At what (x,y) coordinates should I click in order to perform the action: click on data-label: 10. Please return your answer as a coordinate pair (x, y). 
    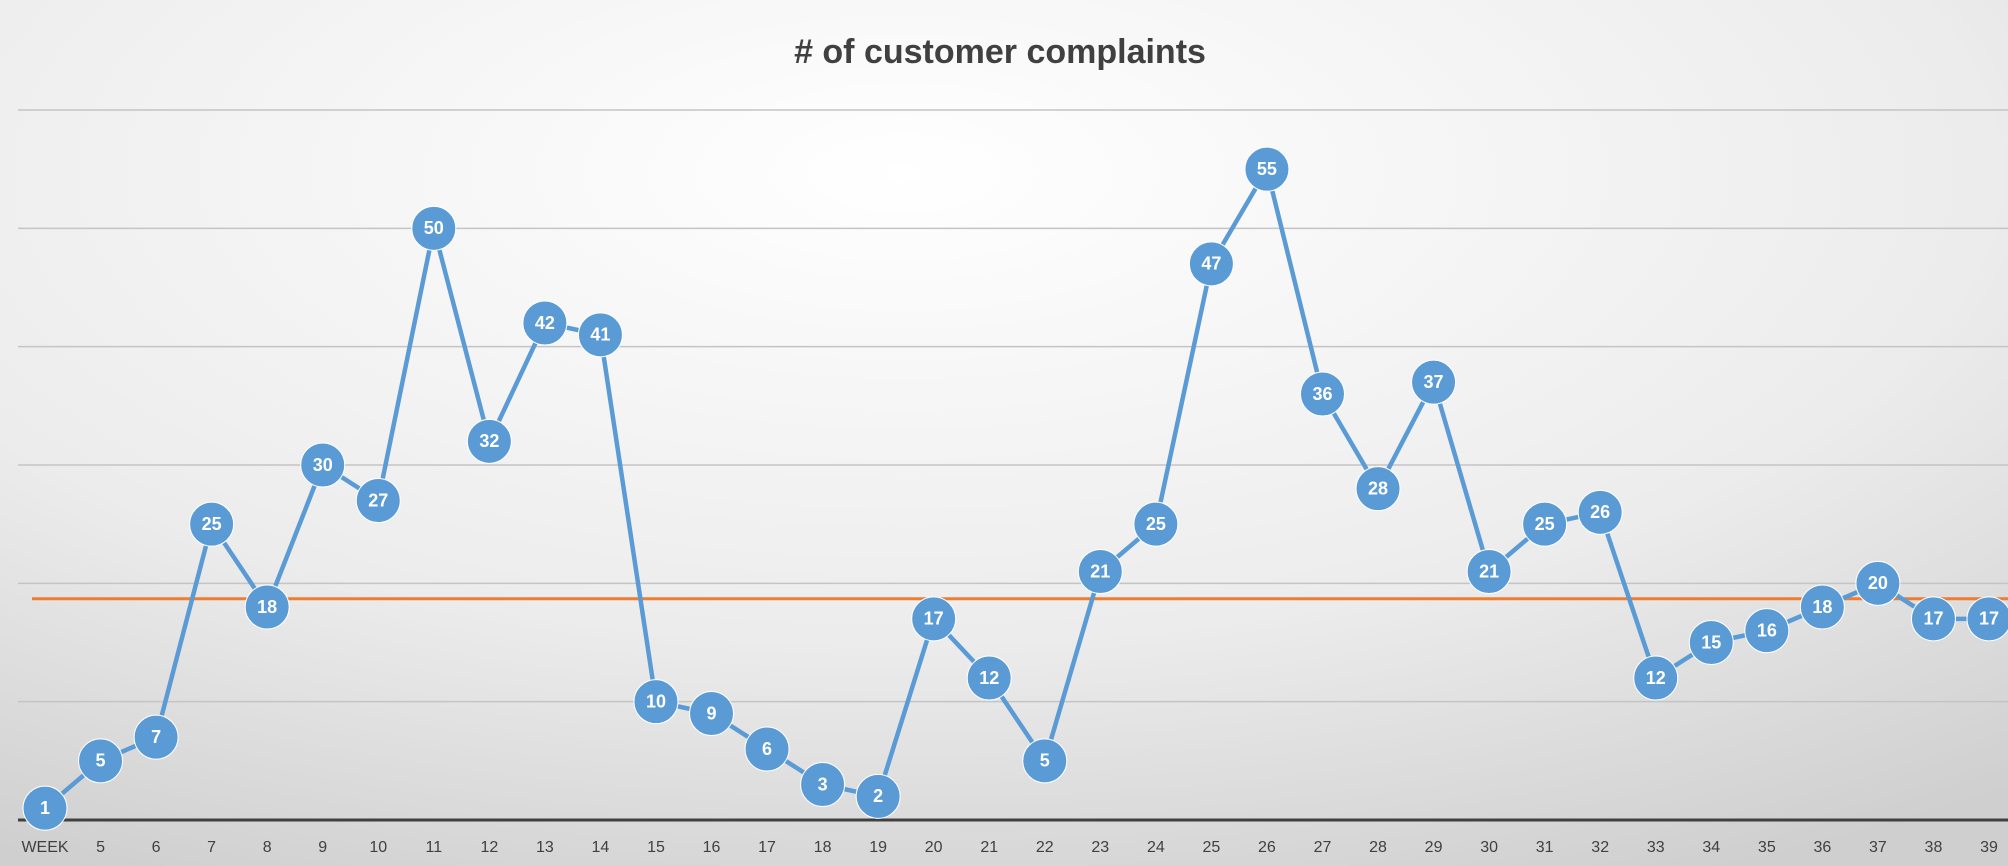
    Looking at the image, I should click on (656, 701).